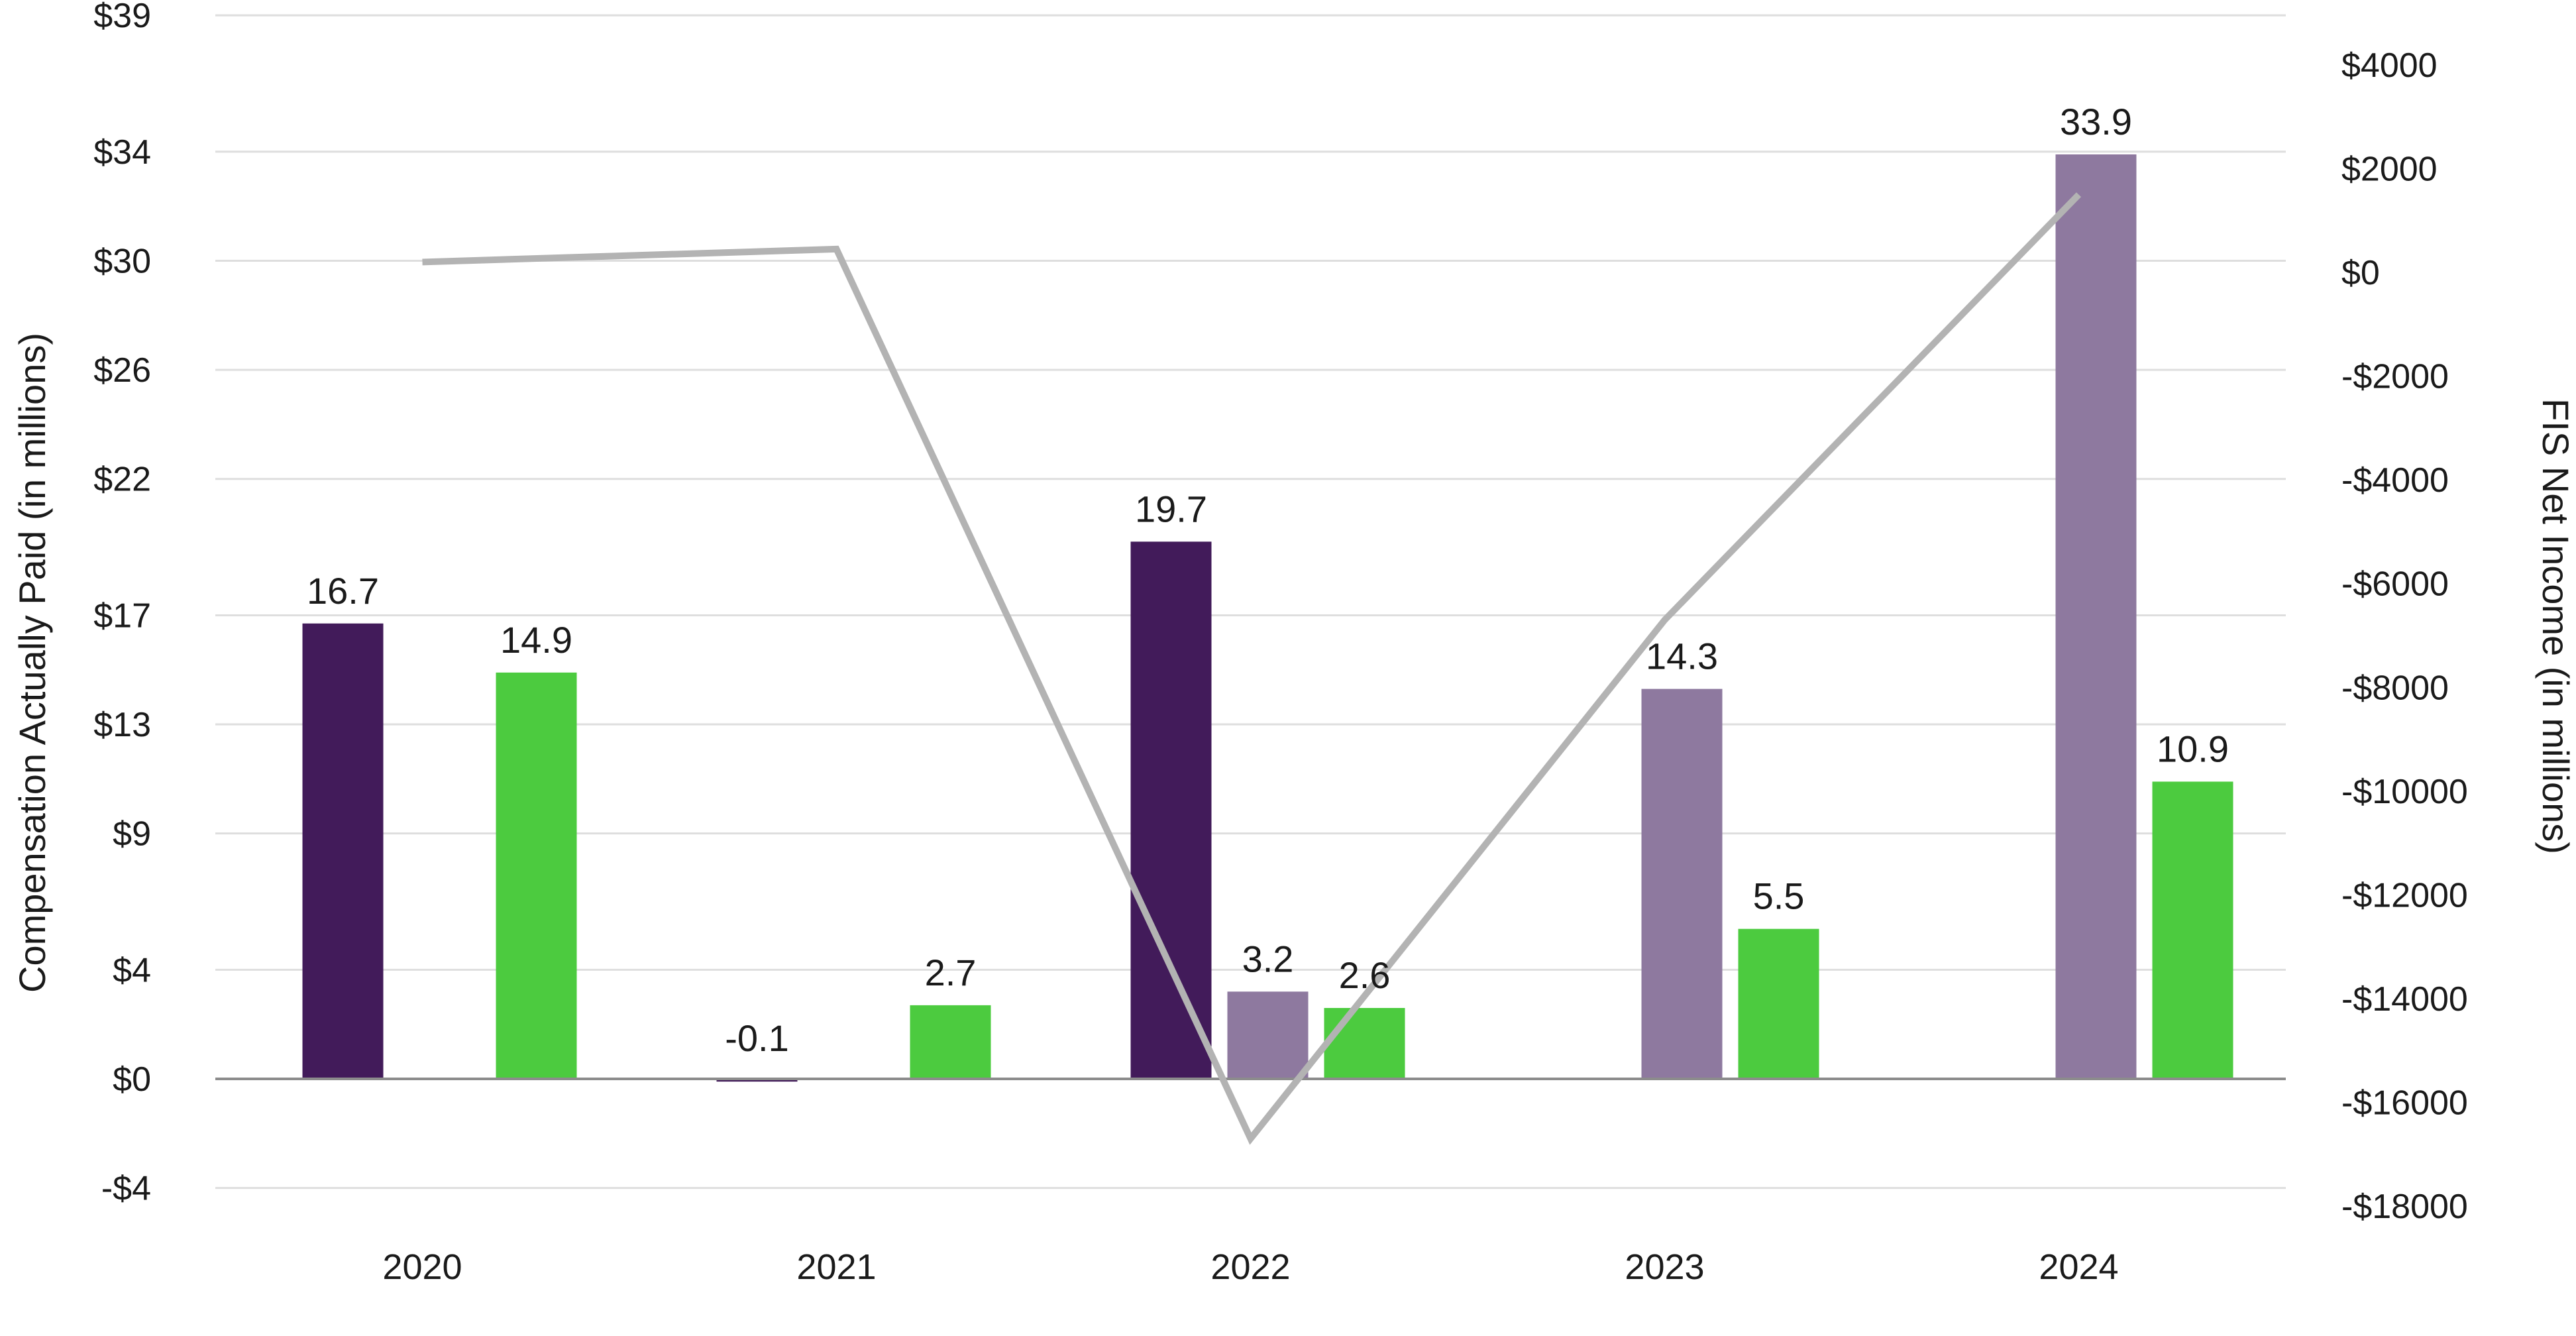 The width and height of the screenshot is (2576, 1336). What do you see at coordinates (122, 262) in the screenshot?
I see `left-axis-tick-label: $30` at bounding box center [122, 262].